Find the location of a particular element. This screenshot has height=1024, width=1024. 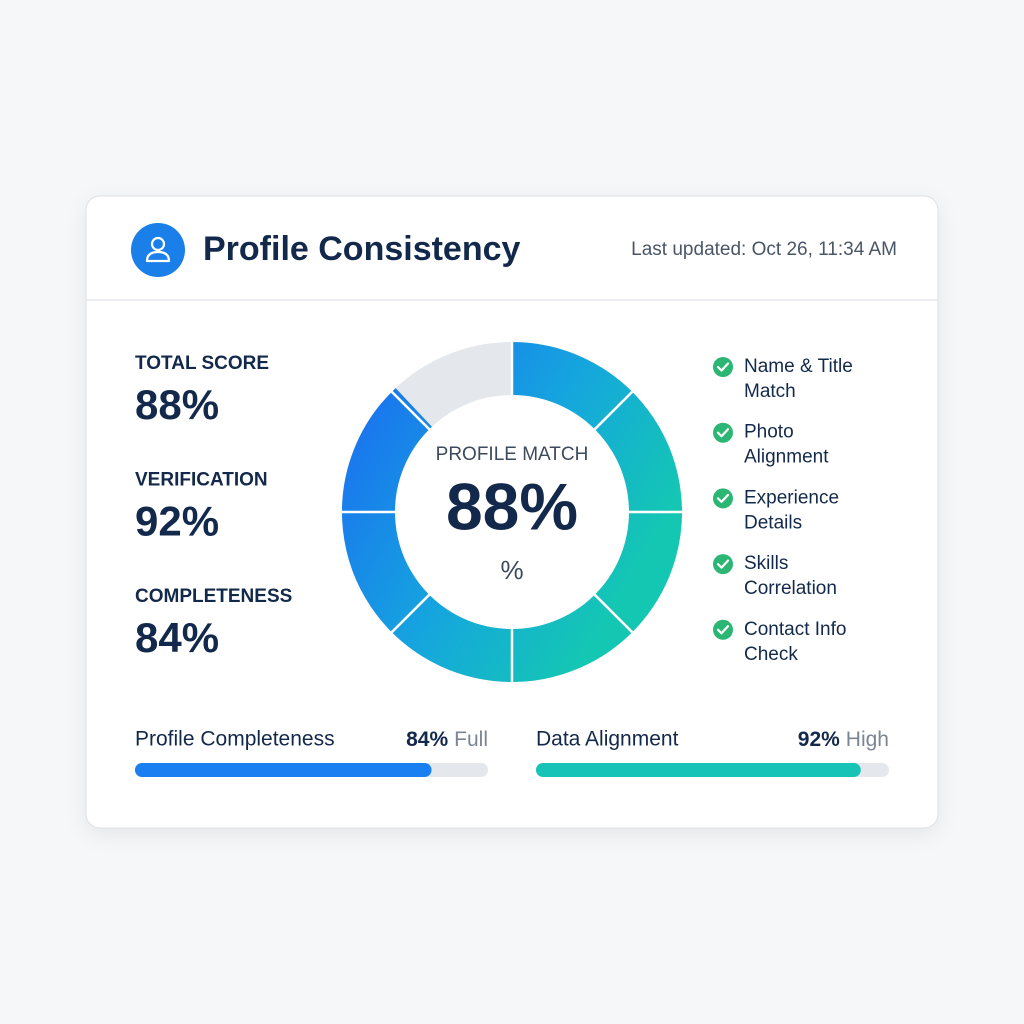

stat-value: 92% is located at coordinates (177, 521).